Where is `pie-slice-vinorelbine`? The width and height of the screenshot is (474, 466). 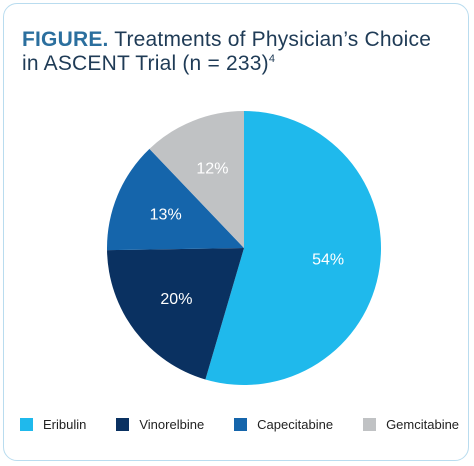
pie-slice-vinorelbine is located at coordinates (176, 314).